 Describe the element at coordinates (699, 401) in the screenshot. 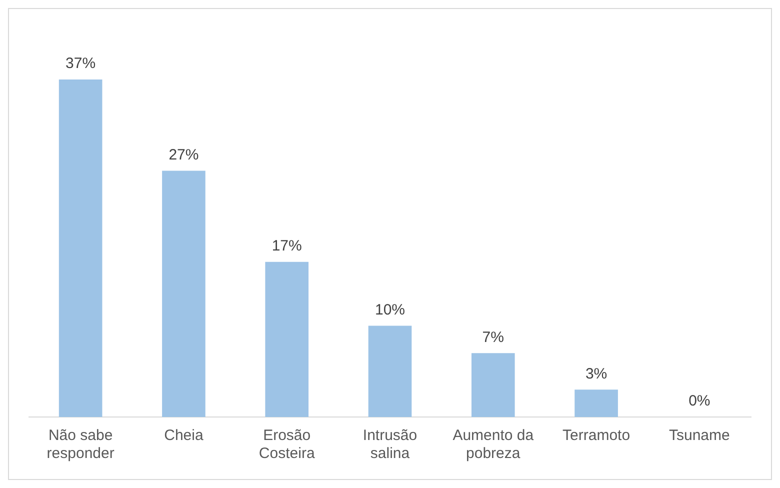

I see `data-label: 0%` at that location.